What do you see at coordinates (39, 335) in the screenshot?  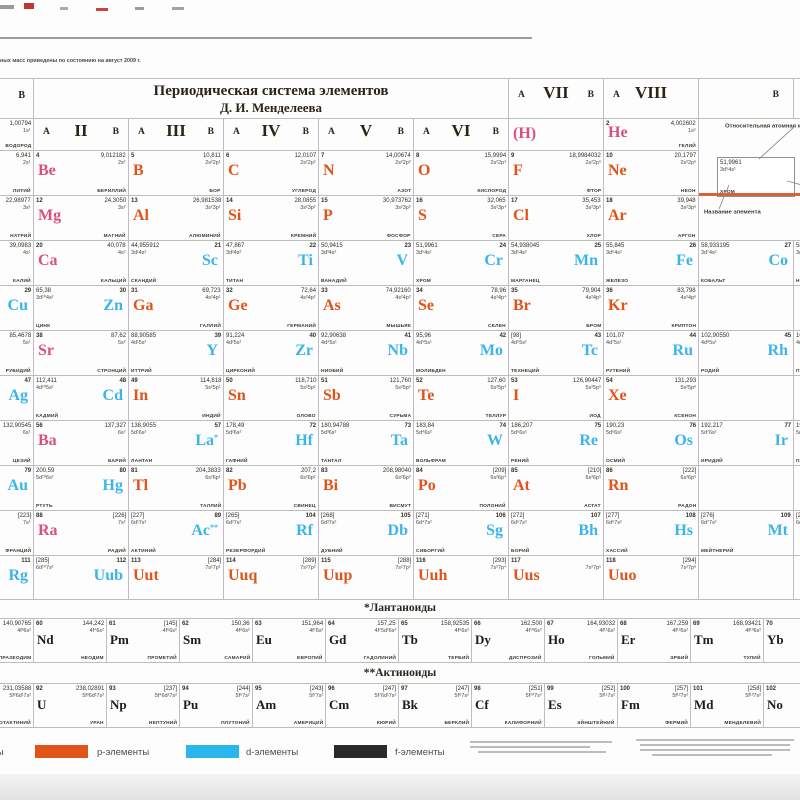 I see `atomic-number: 38` at bounding box center [39, 335].